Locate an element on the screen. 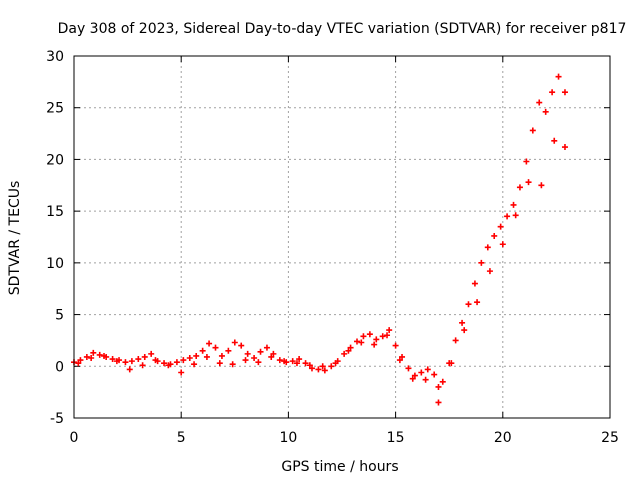  y-tick-label: 5 is located at coordinates (59, 316).